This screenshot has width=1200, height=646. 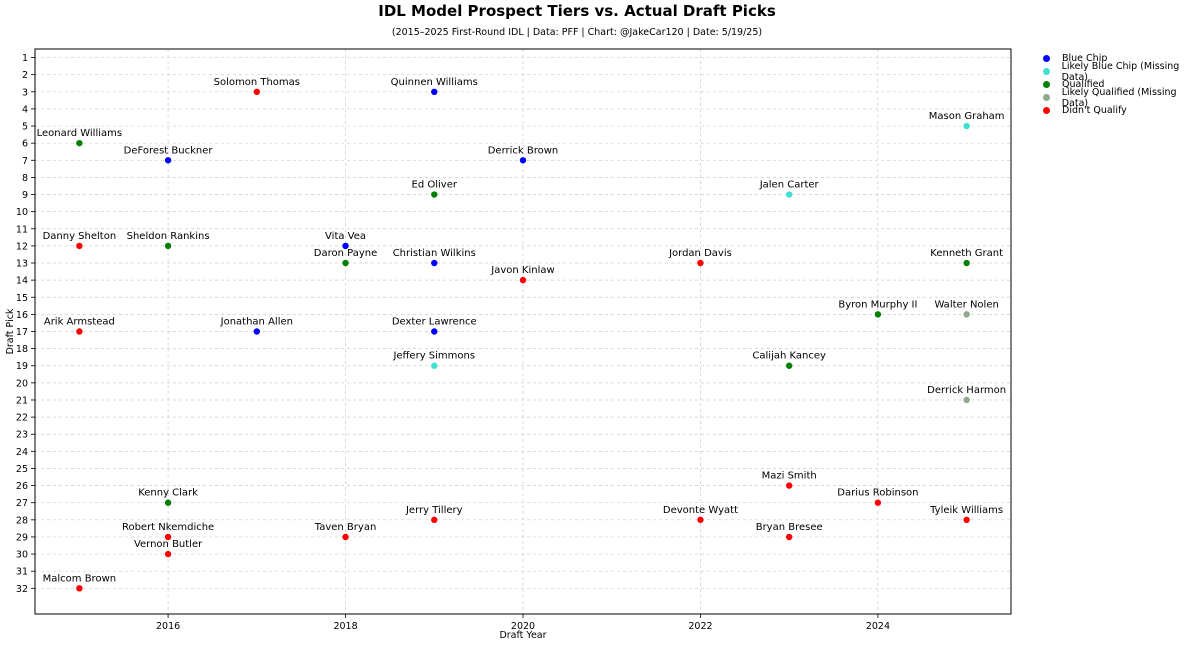 What do you see at coordinates (700, 253) in the screenshot?
I see `point-label: Jordan Davis` at bounding box center [700, 253].